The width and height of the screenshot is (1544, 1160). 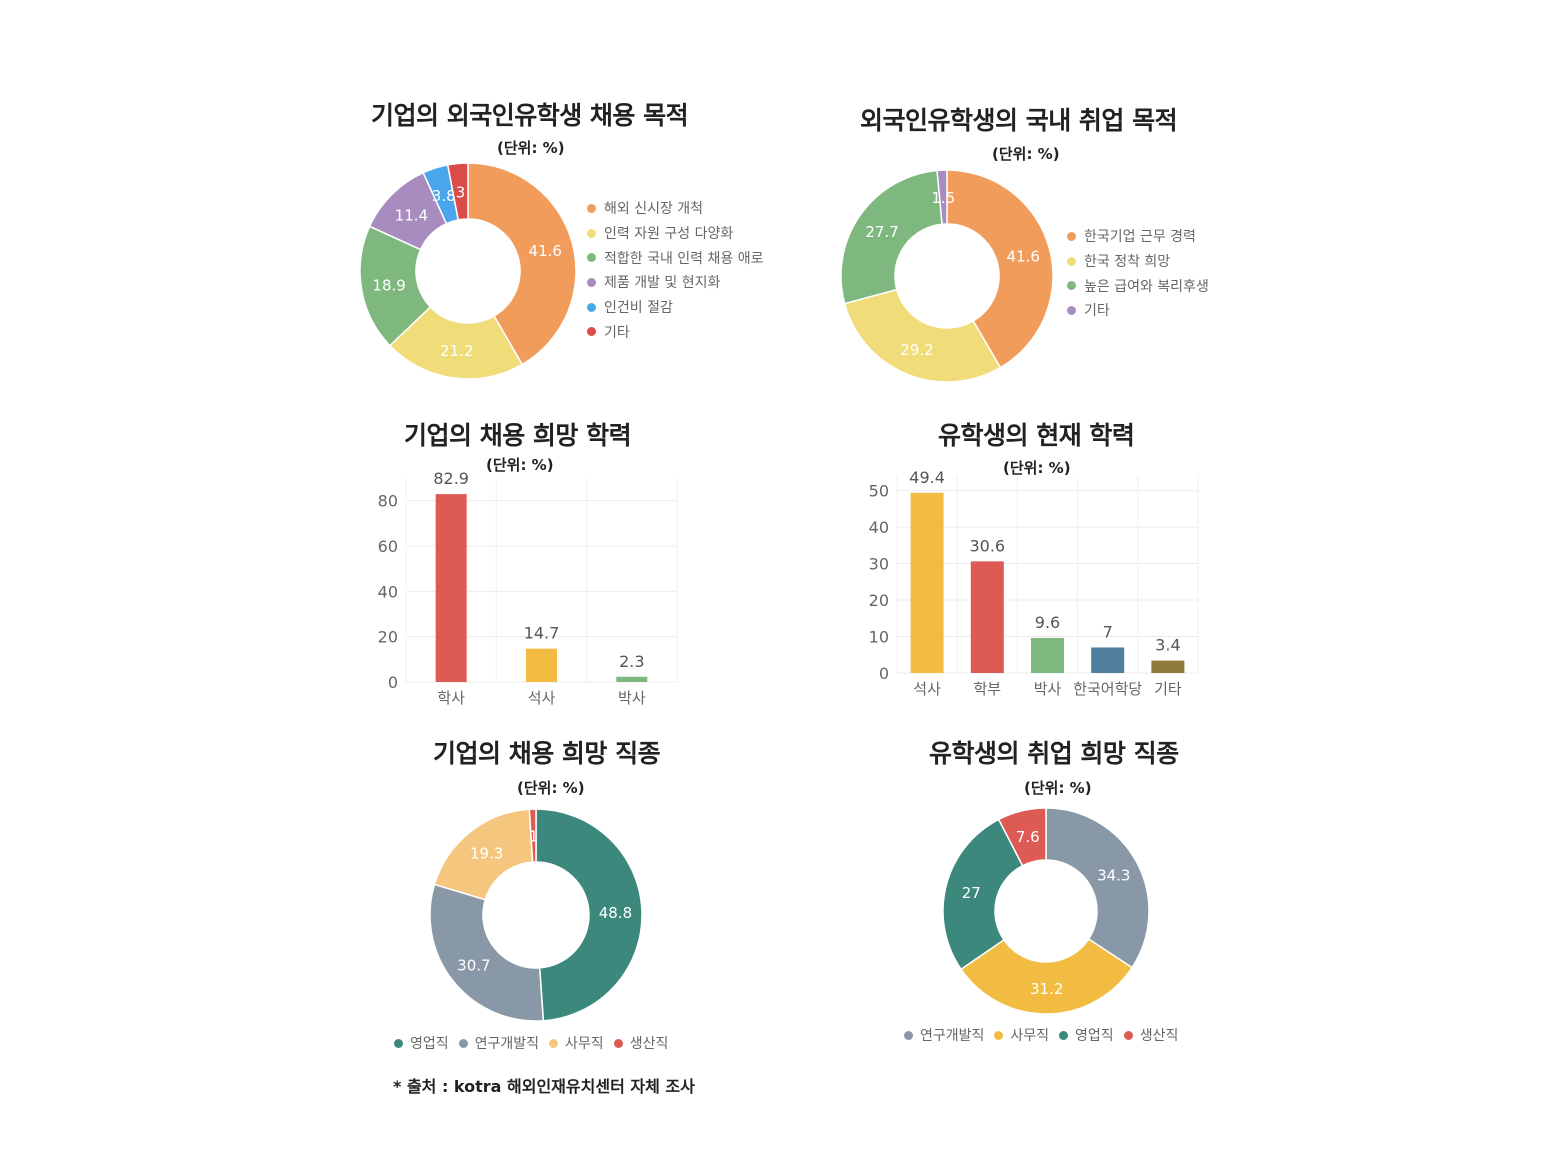 What do you see at coordinates (411, 215) in the screenshot?
I see `slice-label: 11.4` at bounding box center [411, 215].